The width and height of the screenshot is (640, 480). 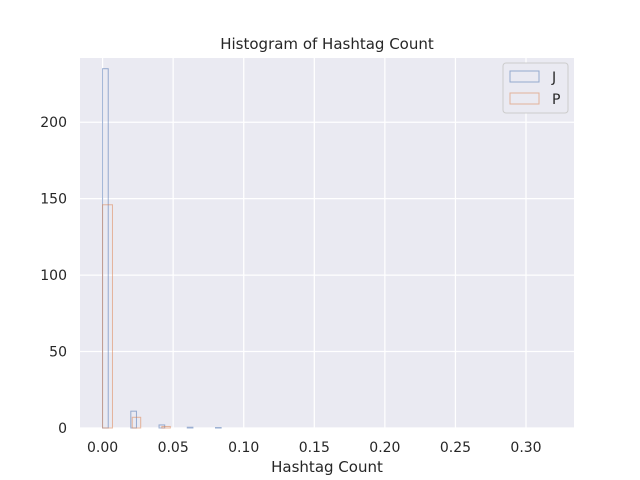 I want to click on legend-label-j: J, so click(x=553, y=78).